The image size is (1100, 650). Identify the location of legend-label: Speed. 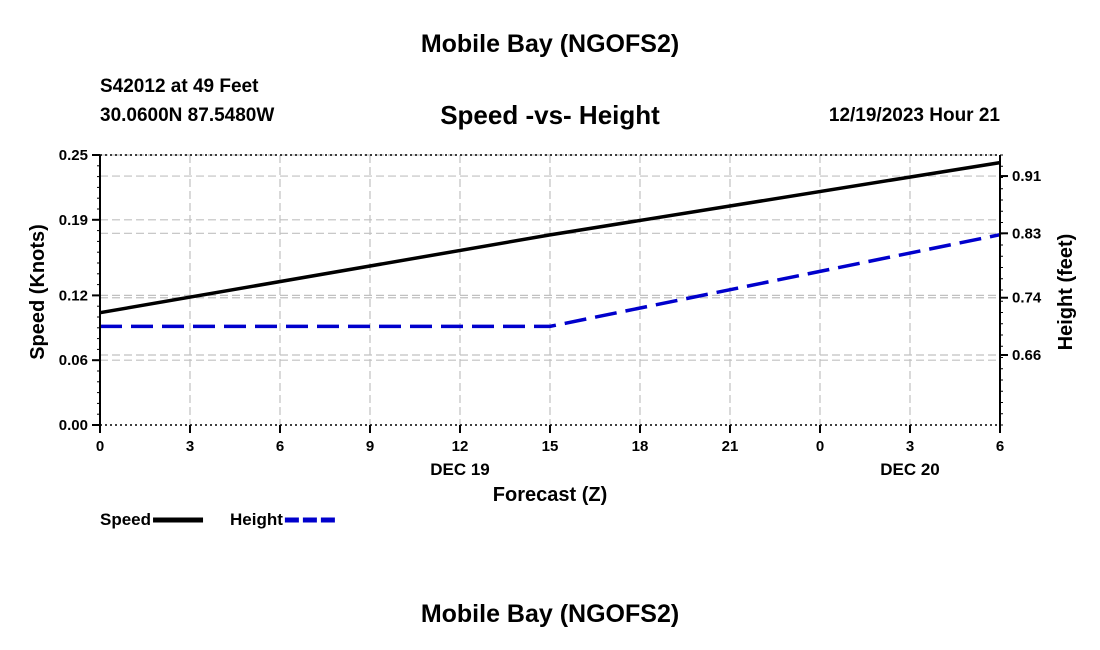
(125, 519).